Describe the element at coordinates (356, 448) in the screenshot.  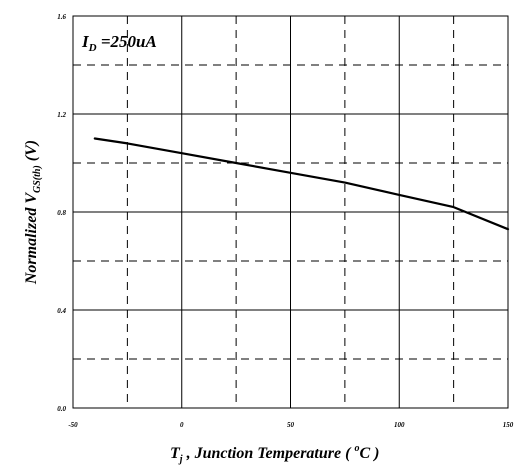
I see `x-axis-title-sup: o` at that location.